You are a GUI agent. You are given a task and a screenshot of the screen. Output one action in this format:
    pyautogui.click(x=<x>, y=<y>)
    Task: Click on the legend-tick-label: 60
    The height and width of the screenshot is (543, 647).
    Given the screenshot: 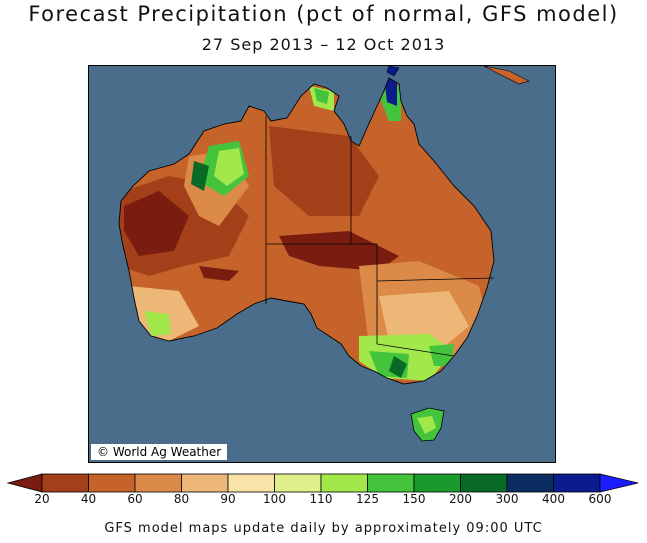 What is the action you would take?
    pyautogui.click(x=135, y=499)
    